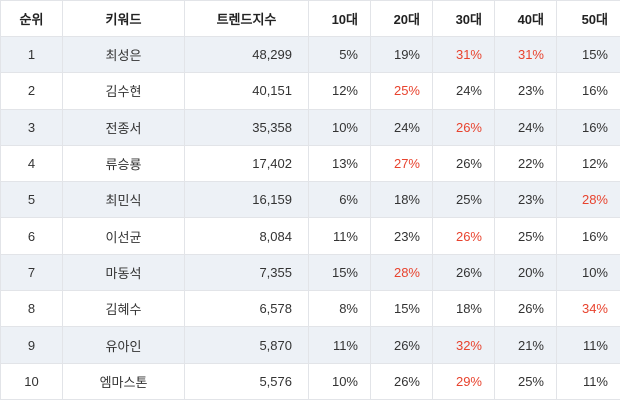  What do you see at coordinates (401, 54) in the screenshot?
I see `age-percent-cell: 19%` at bounding box center [401, 54].